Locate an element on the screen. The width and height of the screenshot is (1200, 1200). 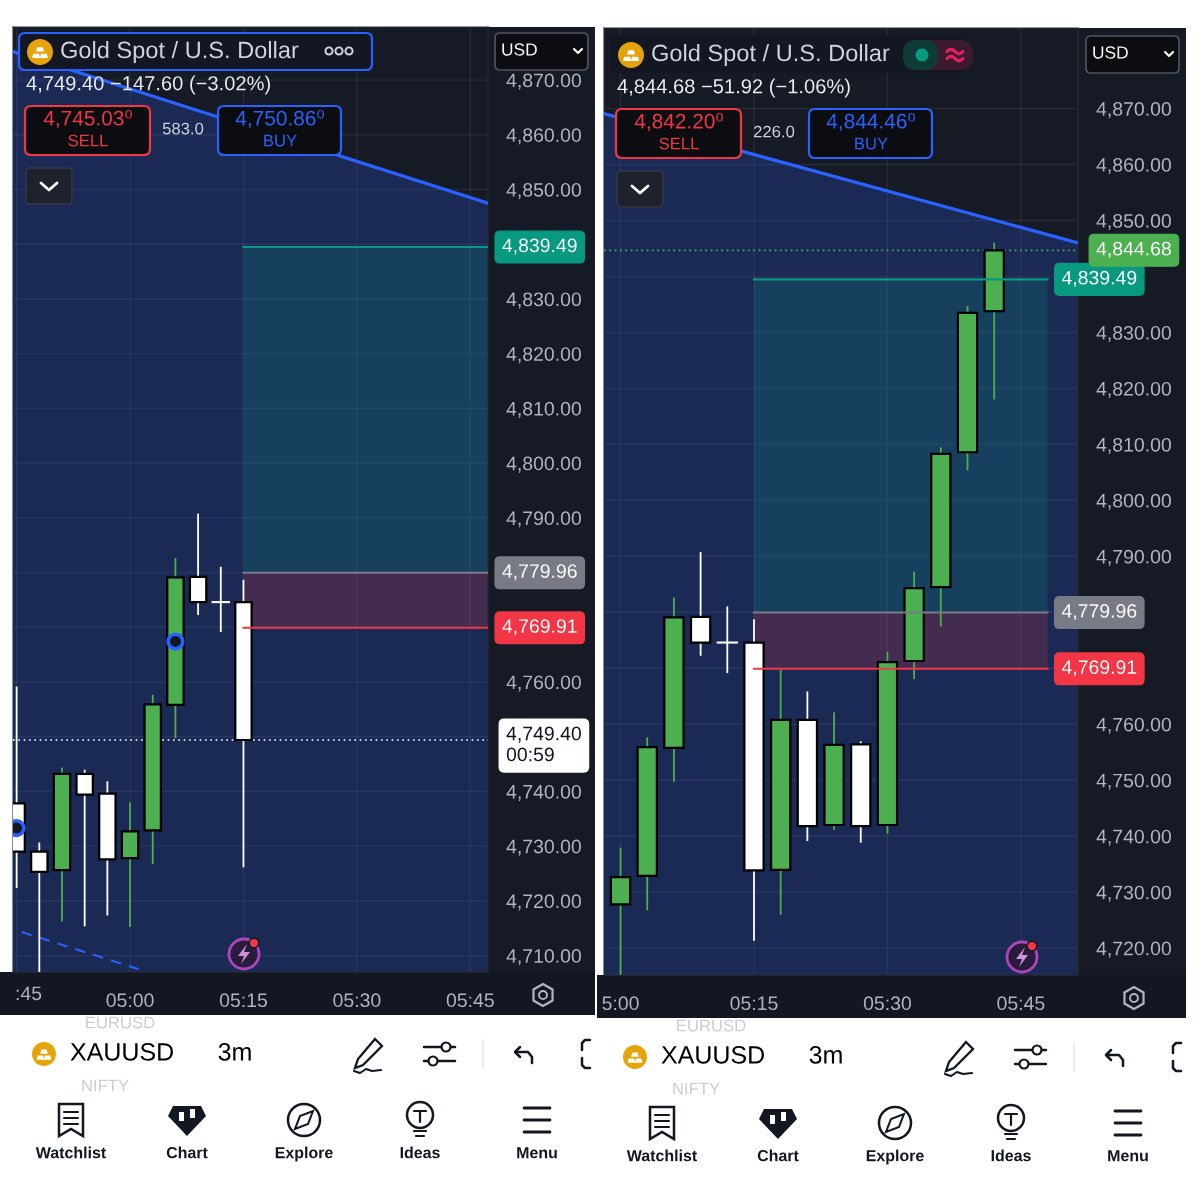
x-tick-label: 05:00 is located at coordinates (130, 1000).